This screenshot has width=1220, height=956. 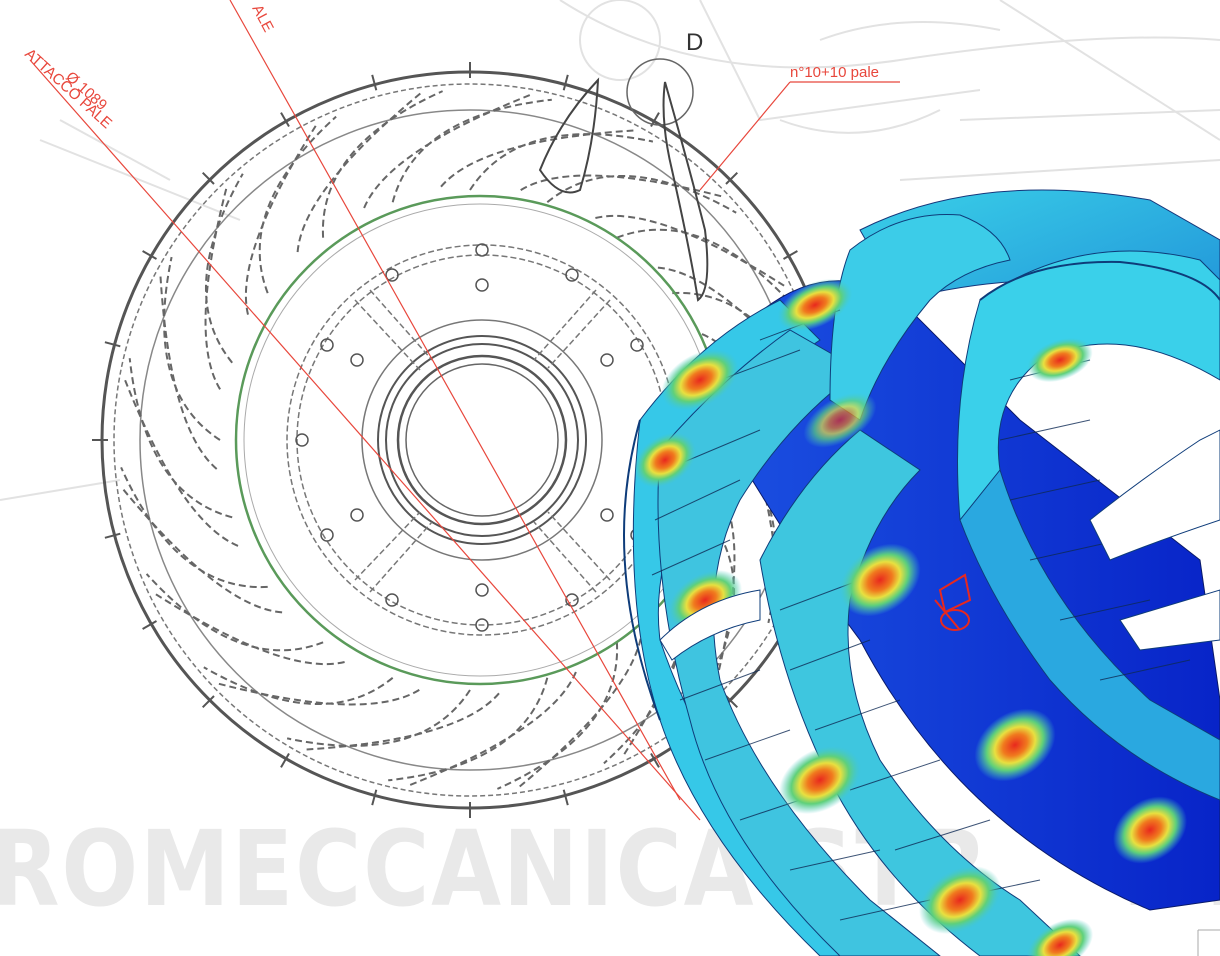 I want to click on attach-pale-label: ATTACCO PALE, so click(x=68, y=88).